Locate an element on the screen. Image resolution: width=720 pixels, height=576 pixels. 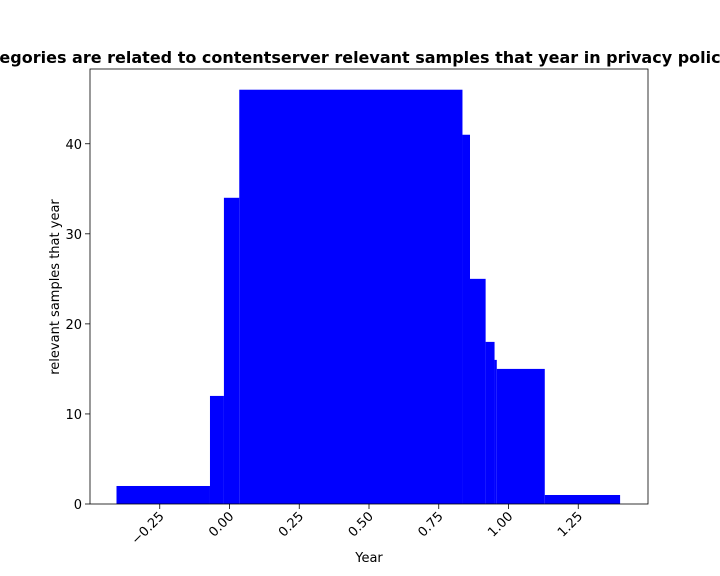
y-tick-label-0: 0 is located at coordinates (78, 505).